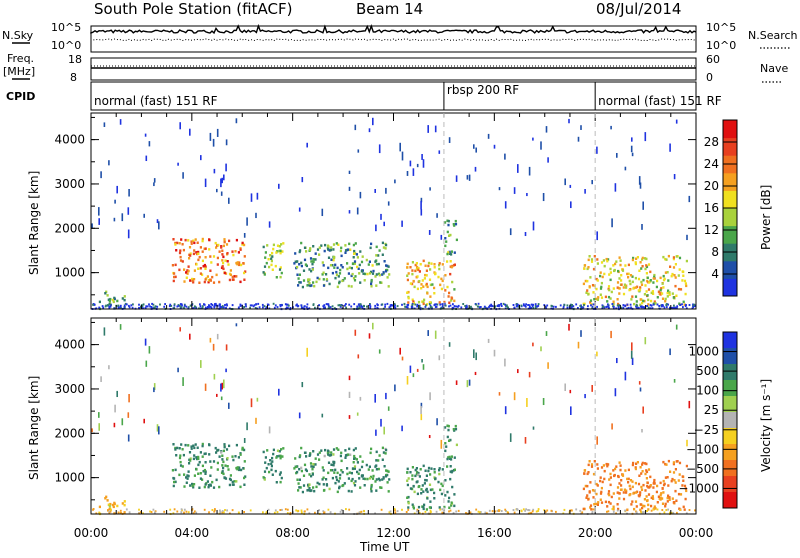 The image size is (800, 558). I want to click on freq-left-label-1: Freq., so click(20, 58).